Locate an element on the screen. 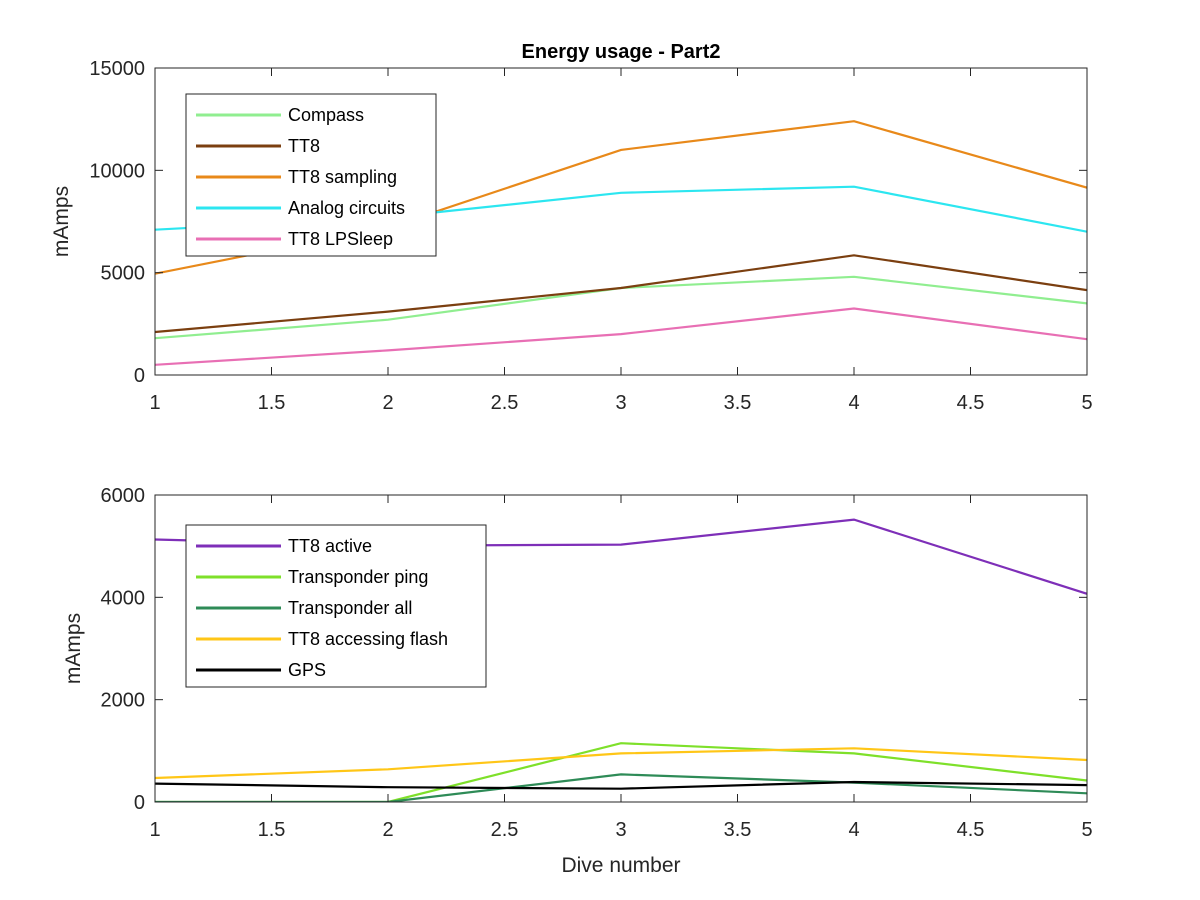  y-tick-label: 2000 is located at coordinates (123, 701).